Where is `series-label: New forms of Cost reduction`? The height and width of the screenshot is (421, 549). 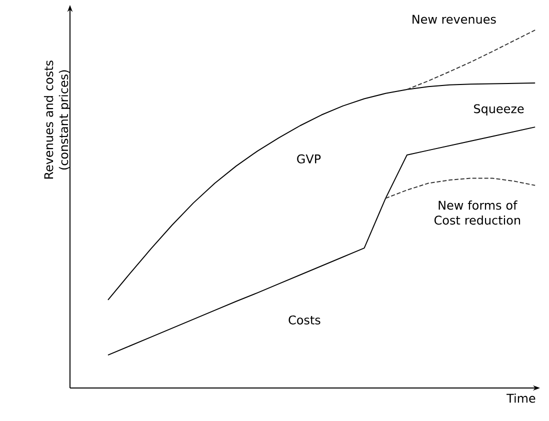 series-label: New forms of Cost reduction is located at coordinates (477, 212).